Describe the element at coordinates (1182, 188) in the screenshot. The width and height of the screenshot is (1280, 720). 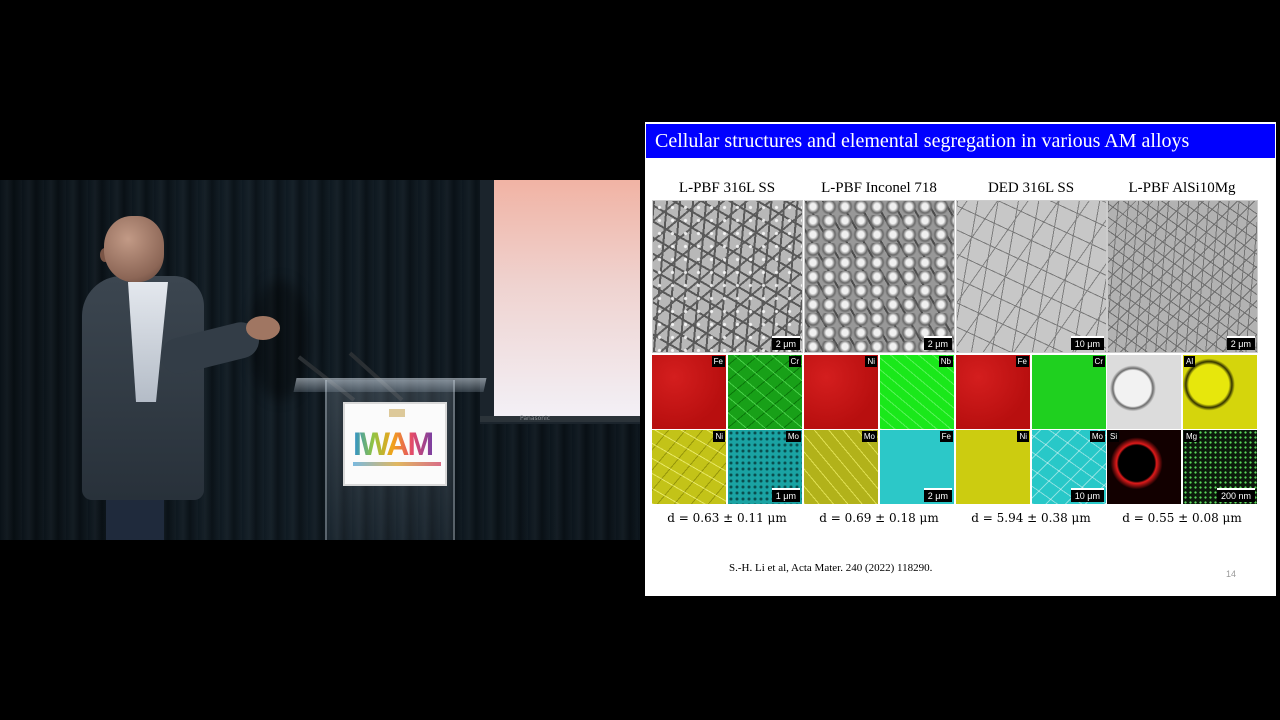
I see `column-header-4: L-PBF AlSi10Mg` at that location.